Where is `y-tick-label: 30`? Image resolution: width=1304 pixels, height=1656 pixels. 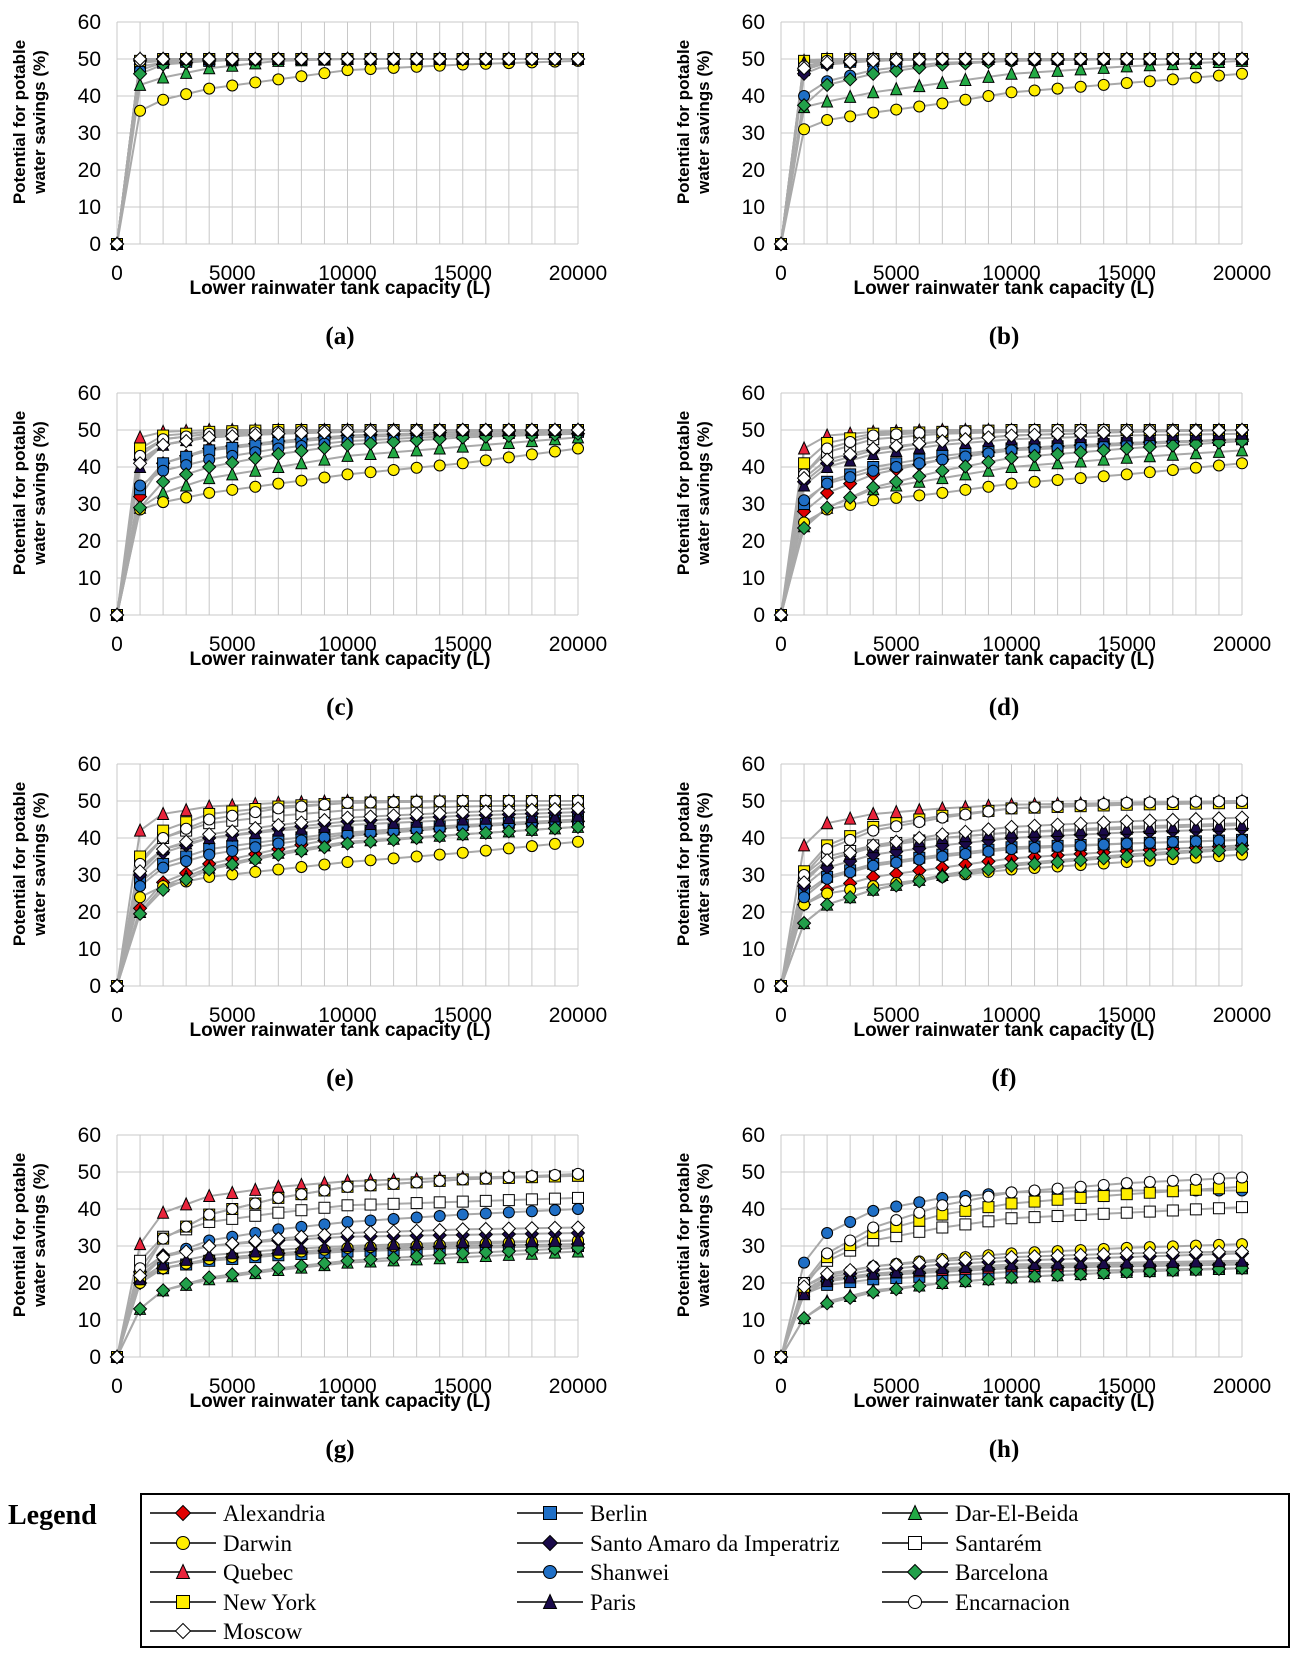
y-tick-label: 30 is located at coordinates (89, 133).